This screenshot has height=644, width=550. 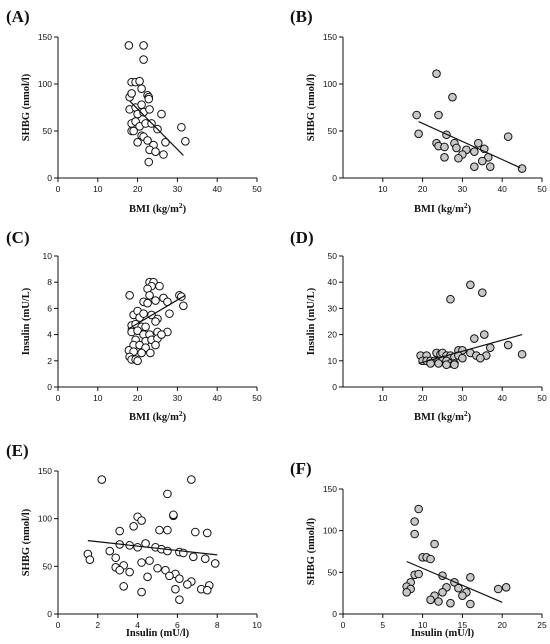 I want to click on y-tick-label: 4, so click(x=49, y=335).